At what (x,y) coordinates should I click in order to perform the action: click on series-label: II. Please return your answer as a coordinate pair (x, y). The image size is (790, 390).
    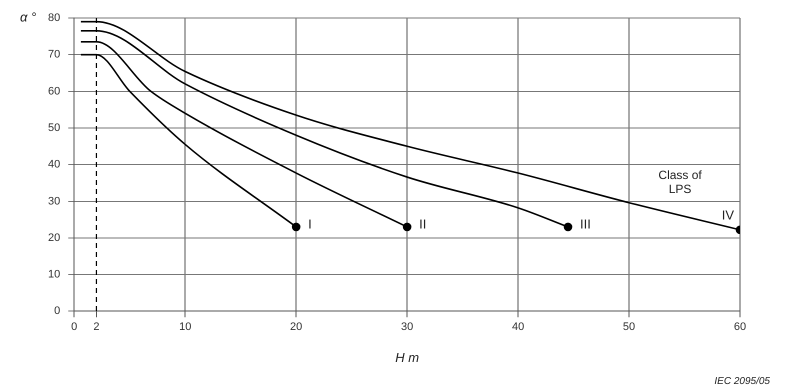
    Looking at the image, I should click on (422, 224).